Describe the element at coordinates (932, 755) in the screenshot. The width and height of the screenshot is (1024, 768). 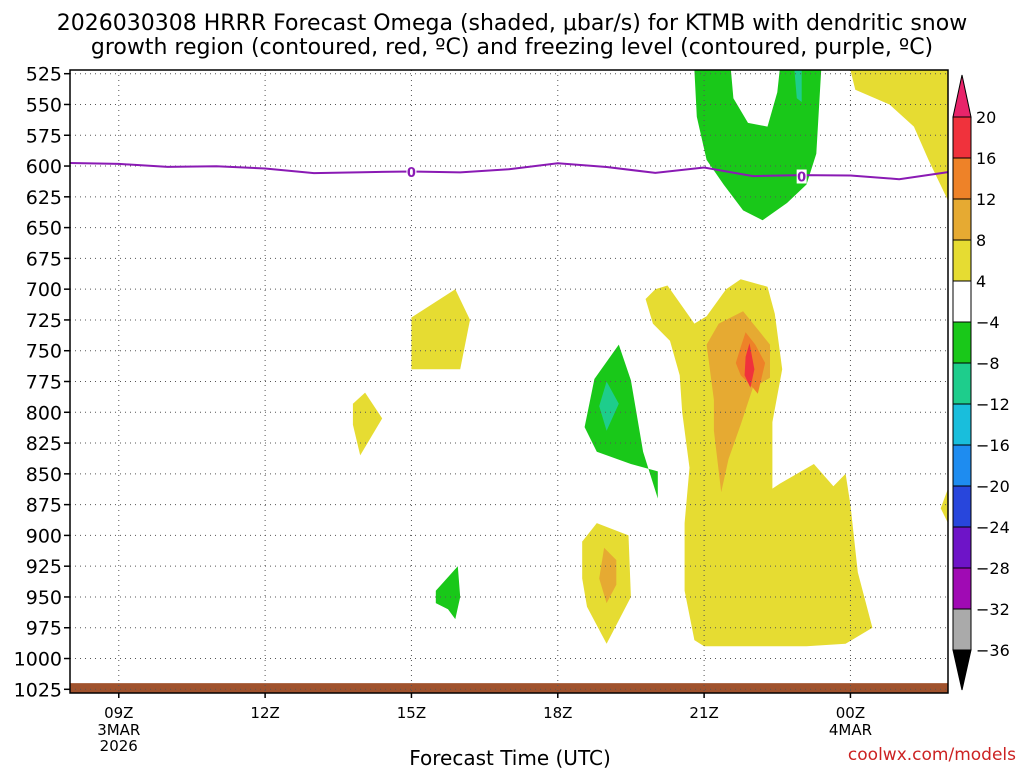
I see `site-credit: coolwx.com/models` at that location.